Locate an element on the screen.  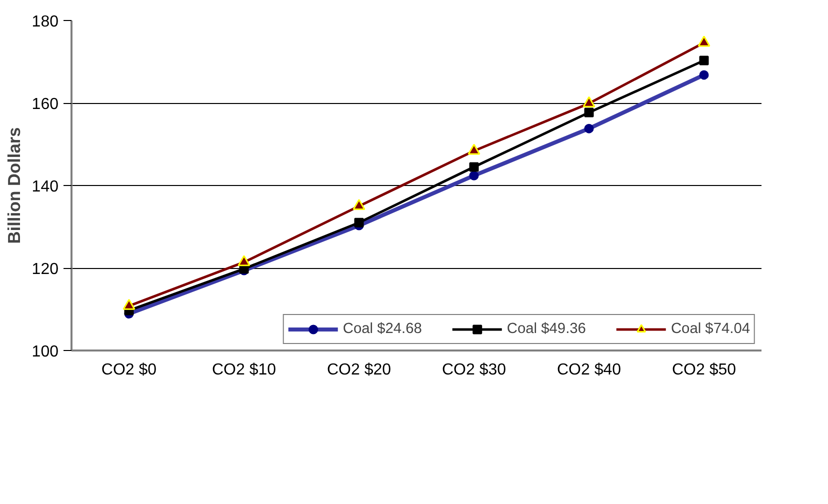
x-tick-label: CO2 $0 is located at coordinates (129, 370).